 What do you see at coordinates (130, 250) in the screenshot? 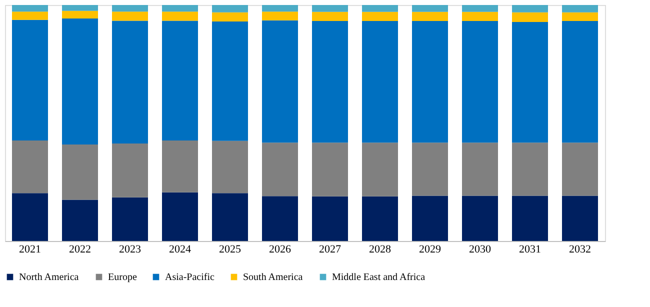
I see `x-tick-label: 2023` at bounding box center [130, 250].